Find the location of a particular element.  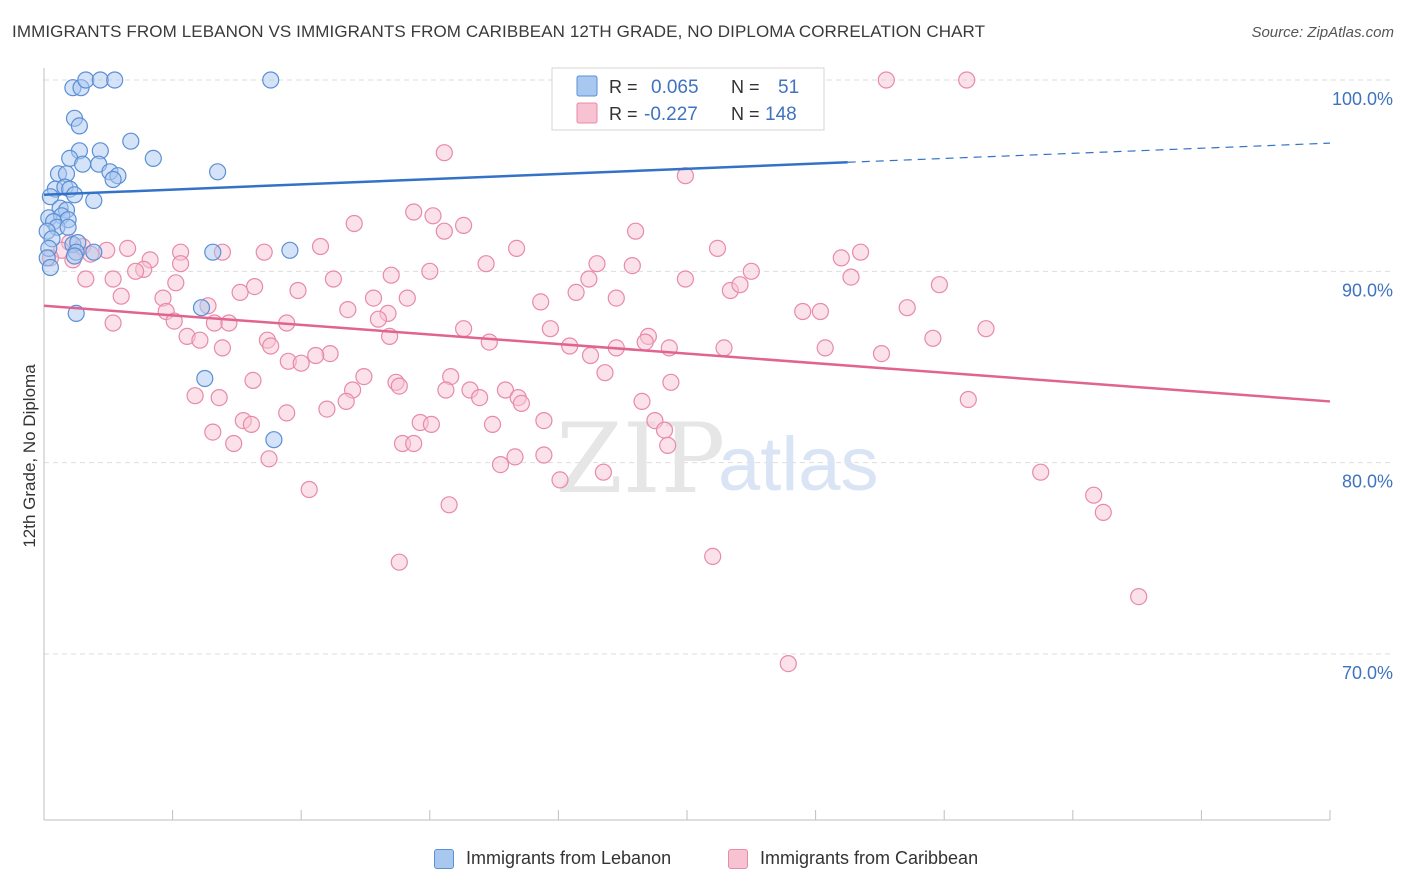

caribbean-trend-line is located at coordinates (687, 353).